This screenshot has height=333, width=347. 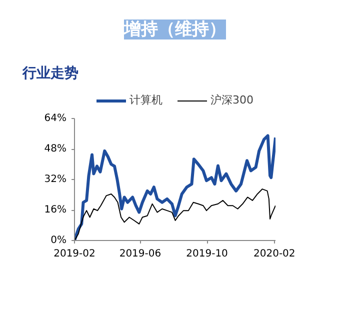 I want to click on x-tick-label: 2019-10, so click(x=207, y=254).